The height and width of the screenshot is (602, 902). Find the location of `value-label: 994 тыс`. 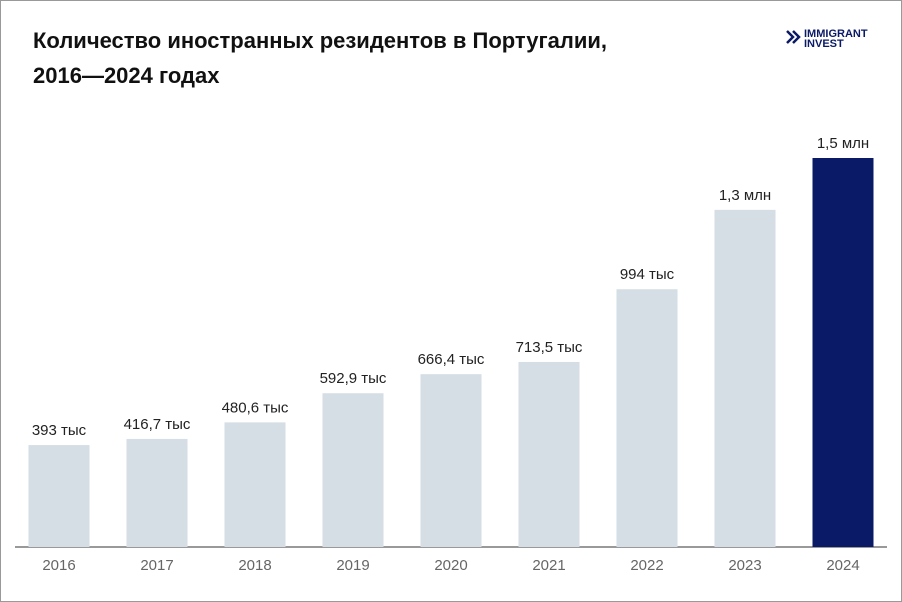

value-label: 994 тыс is located at coordinates (647, 274).